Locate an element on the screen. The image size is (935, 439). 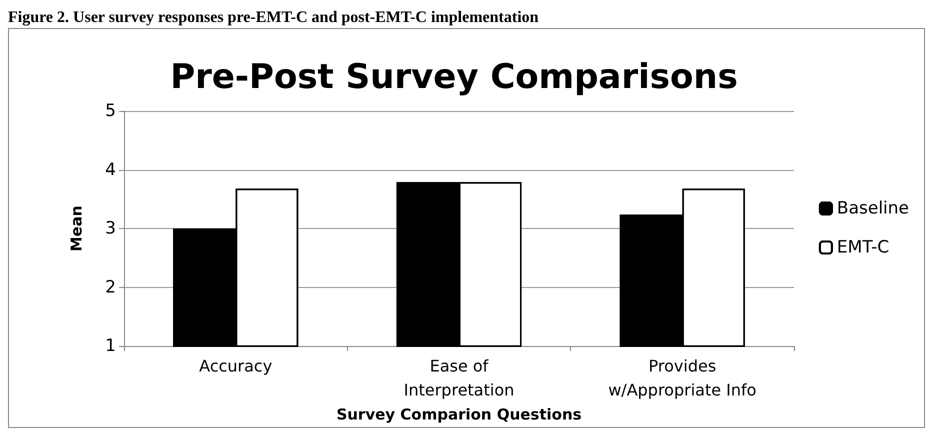
chart-title: Pre-Post Survey Comparisons is located at coordinates (454, 77).